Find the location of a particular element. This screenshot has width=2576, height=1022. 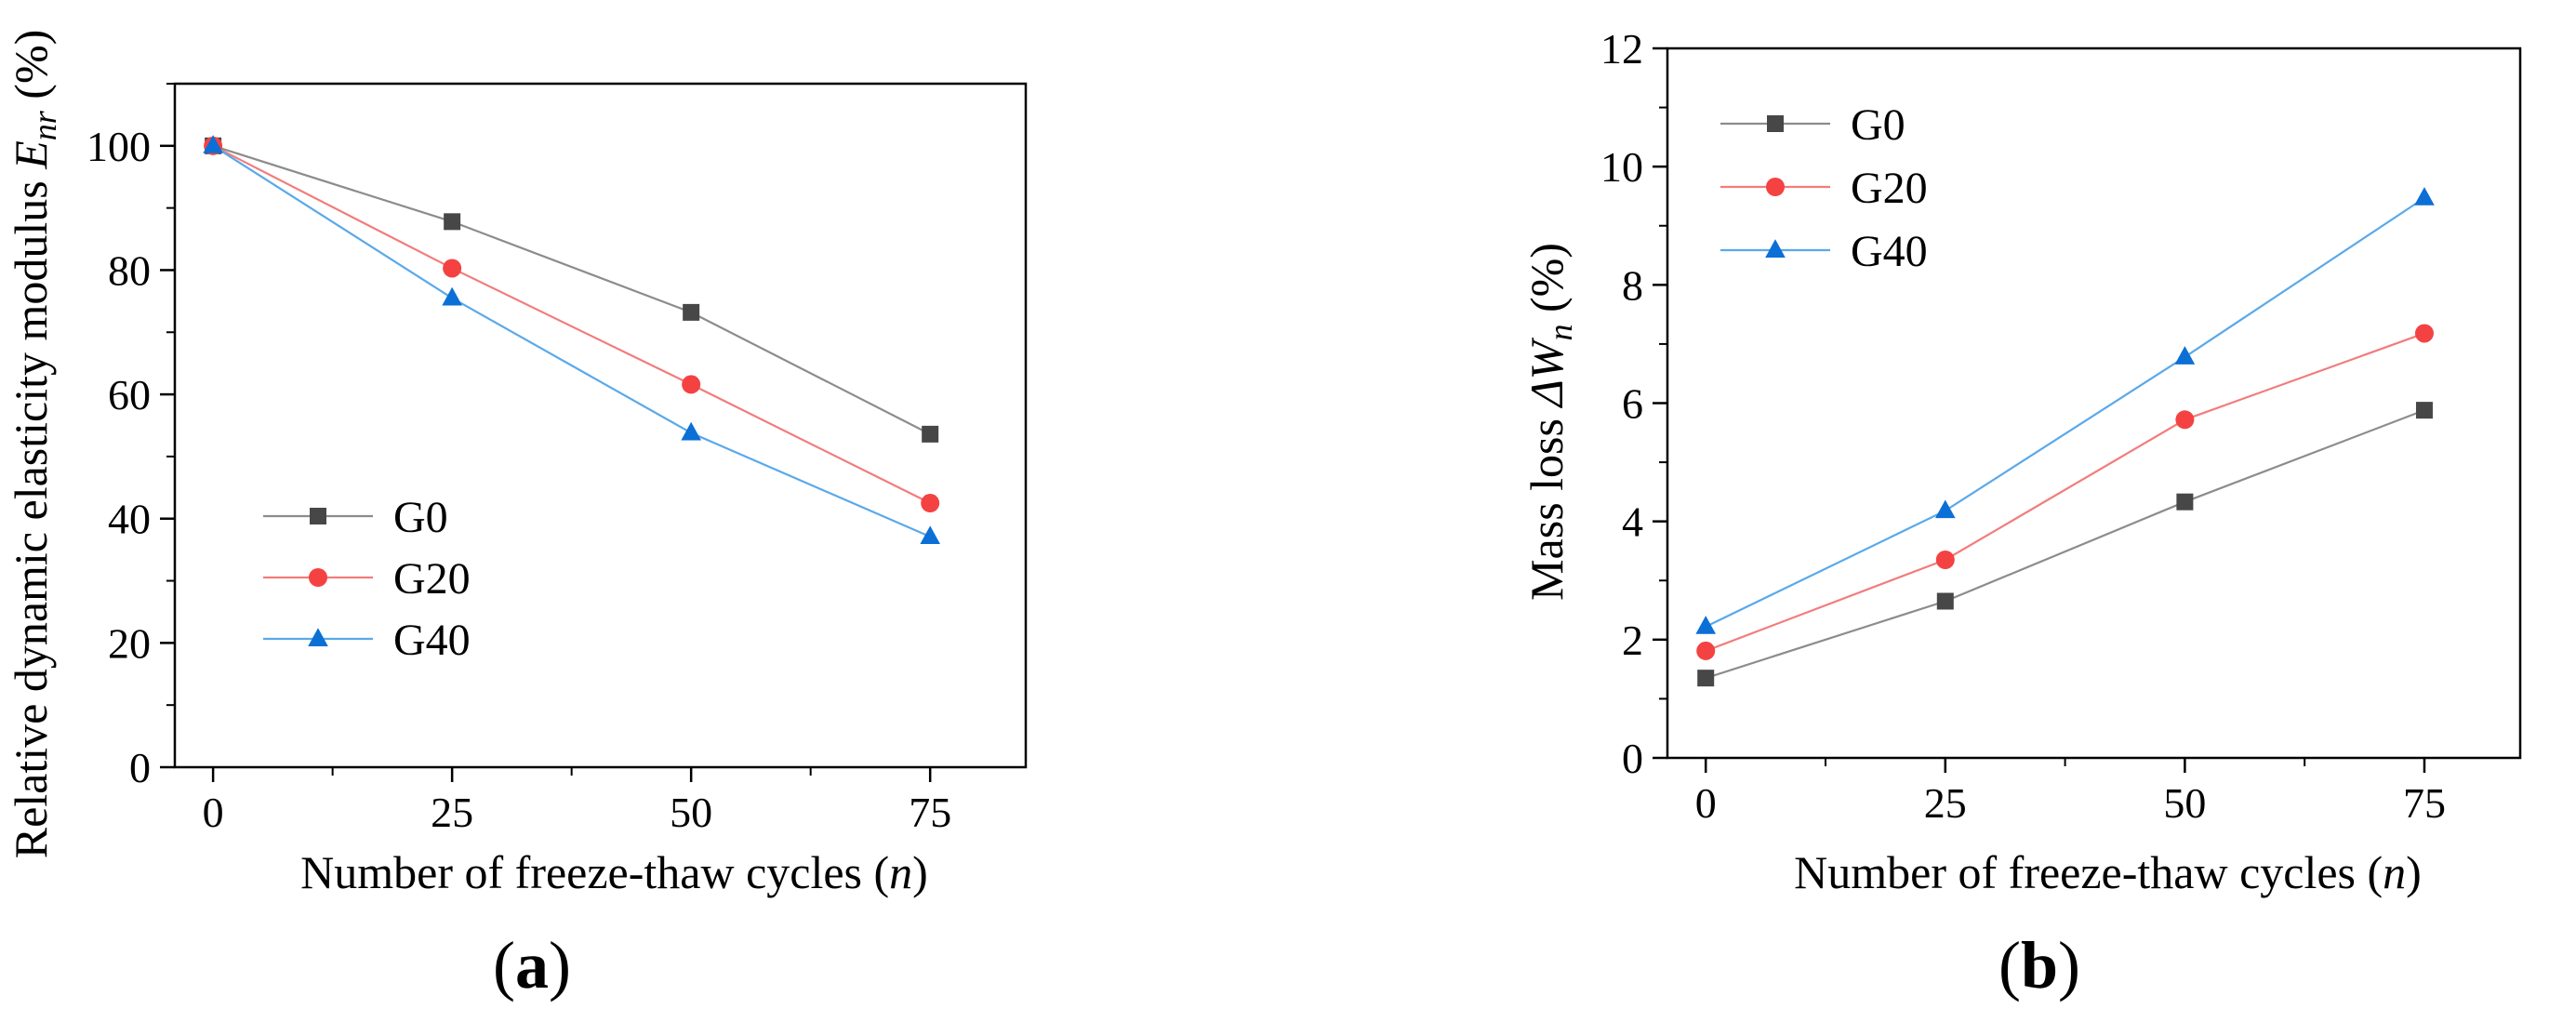

y-tick-label: 100 is located at coordinates (118, 147).